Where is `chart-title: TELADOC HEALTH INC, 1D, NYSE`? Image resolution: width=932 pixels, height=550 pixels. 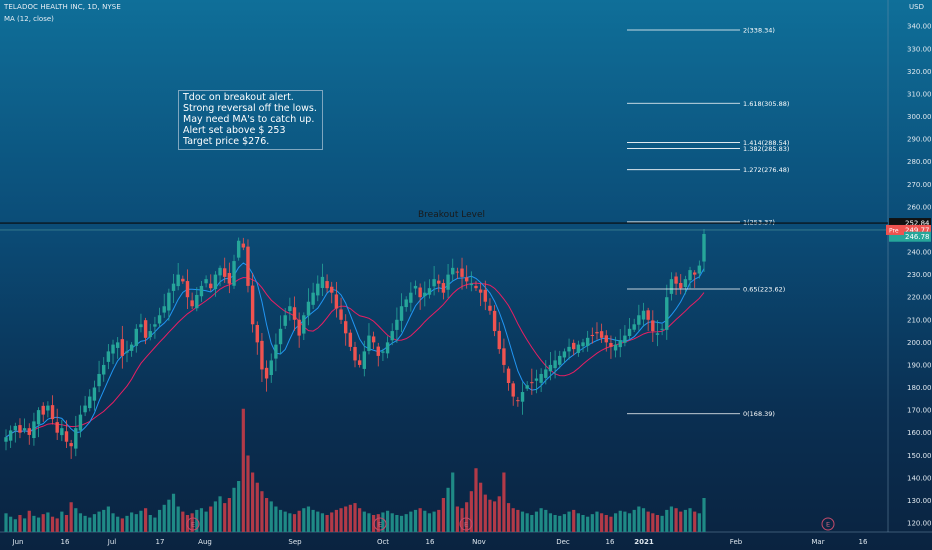 chart-title: TELADOC HEALTH INC, 1D, NYSE is located at coordinates (62, 7).